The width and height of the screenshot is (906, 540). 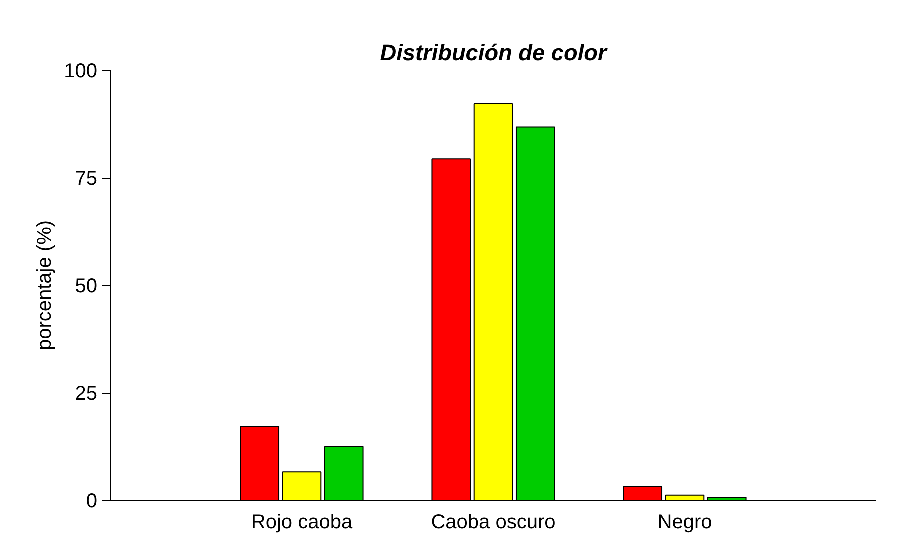 I want to click on y-tick-label: 25, so click(x=86, y=394).